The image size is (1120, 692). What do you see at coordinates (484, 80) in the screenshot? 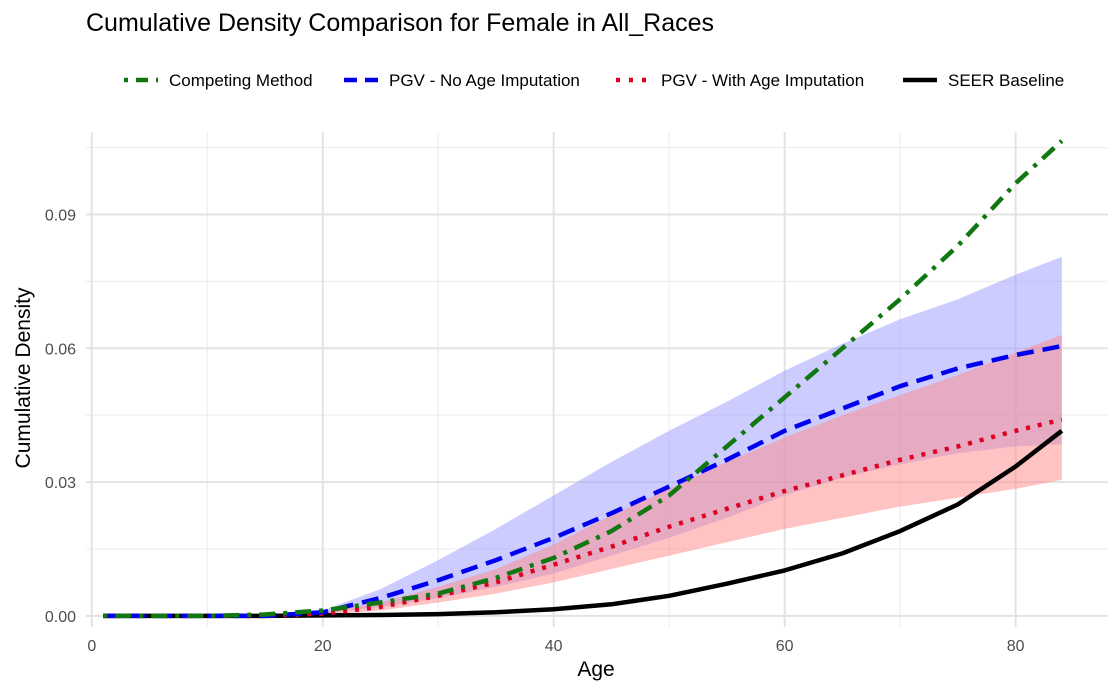
I see `legend-label-pgv-no-age-imputation: PGV - No Age Imputation` at bounding box center [484, 80].